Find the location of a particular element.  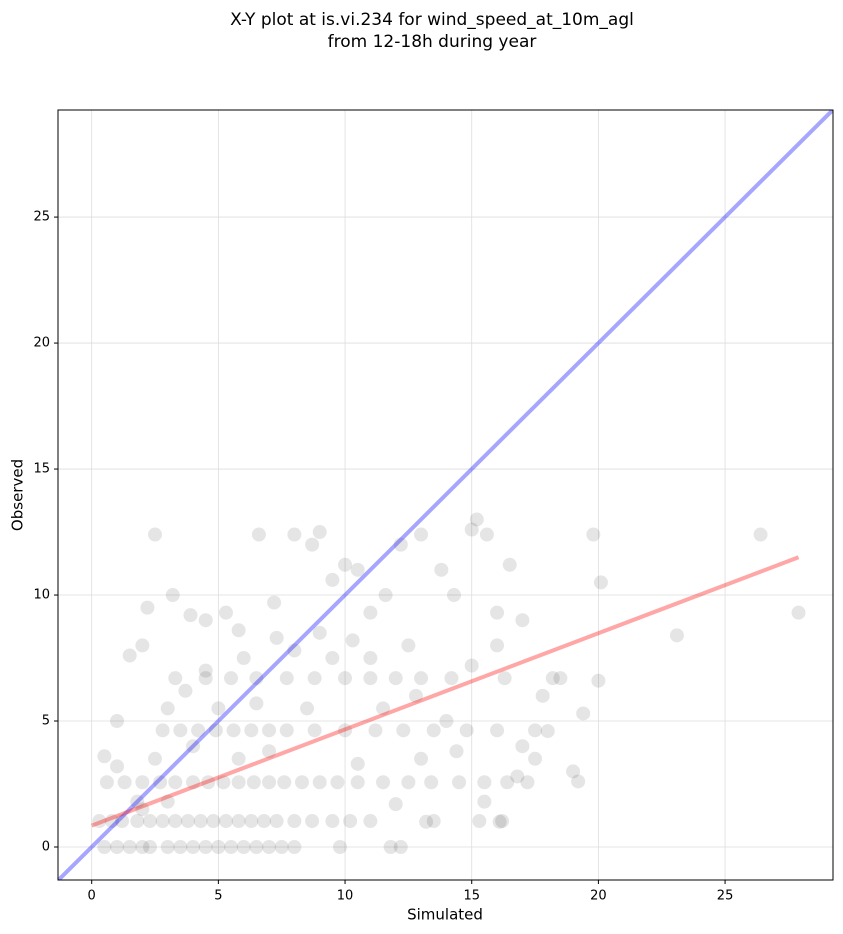

y-tick-label: 25 is located at coordinates (41, 217).